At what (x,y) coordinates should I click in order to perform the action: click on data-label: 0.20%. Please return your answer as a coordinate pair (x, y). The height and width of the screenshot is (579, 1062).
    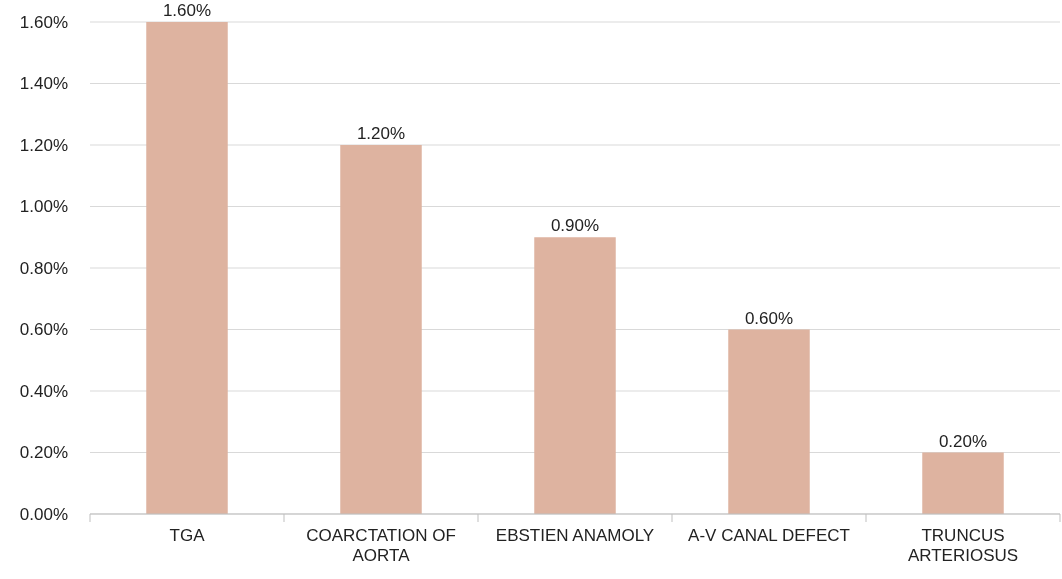
    Looking at the image, I should click on (963, 441).